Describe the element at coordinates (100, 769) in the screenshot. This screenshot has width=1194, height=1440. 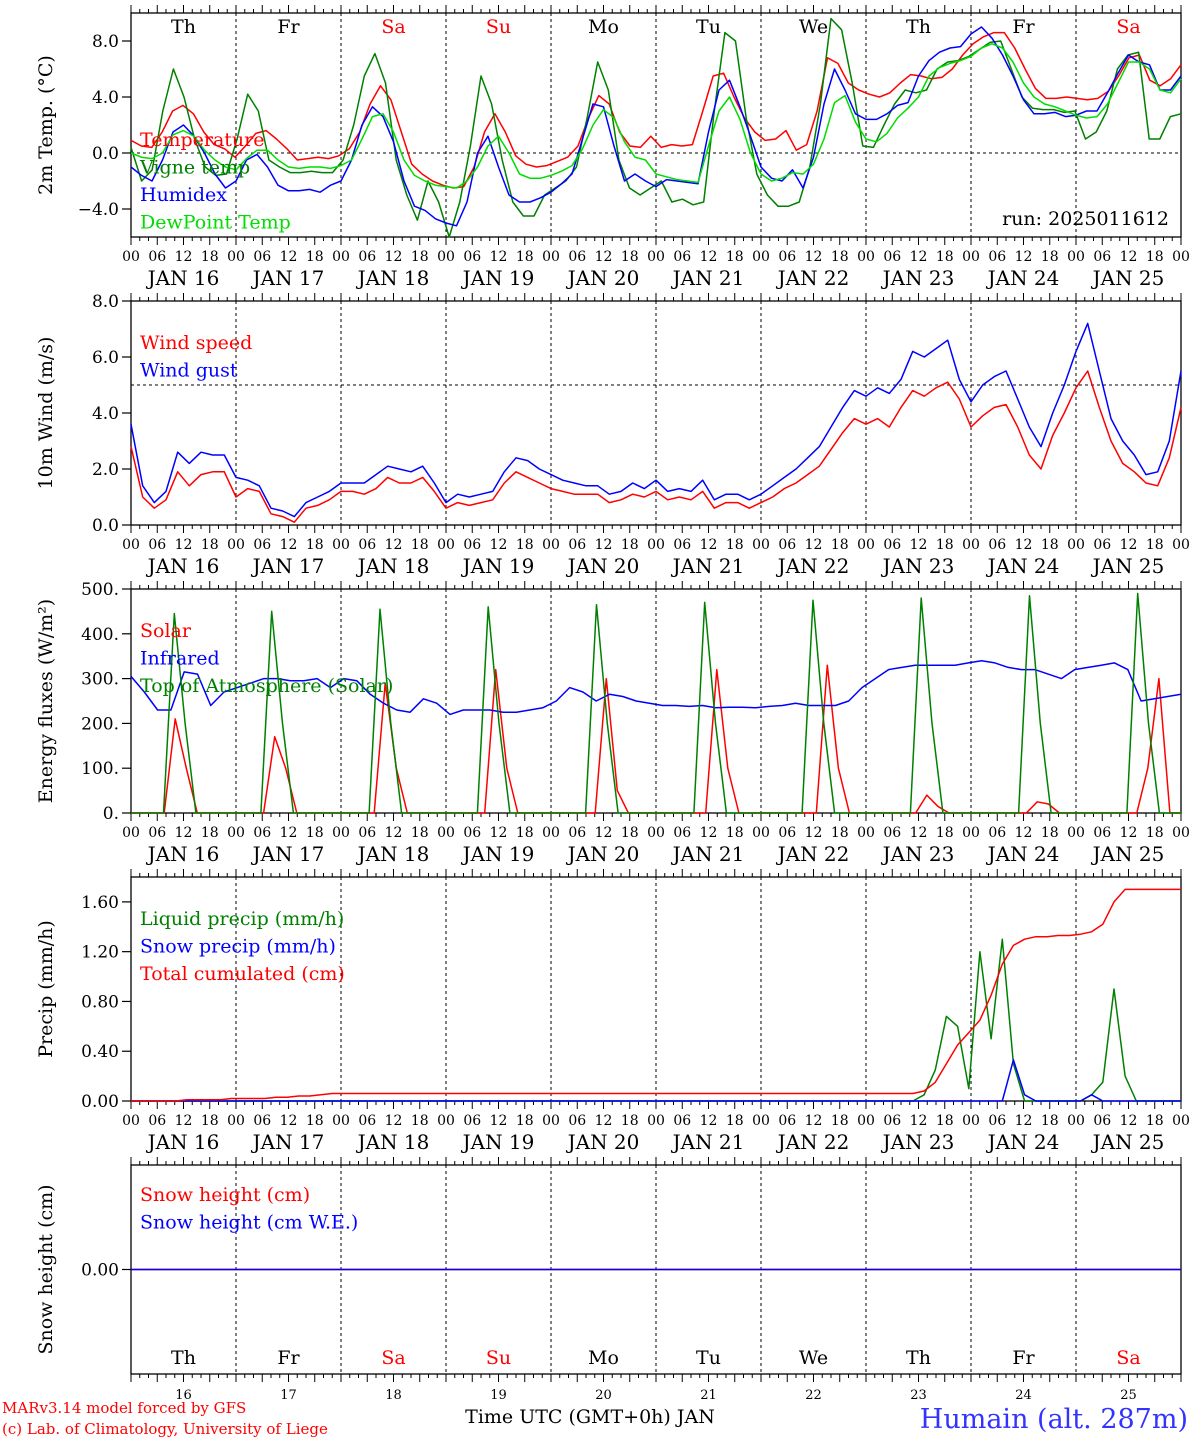
I see `y-tick-label: 100.` at that location.